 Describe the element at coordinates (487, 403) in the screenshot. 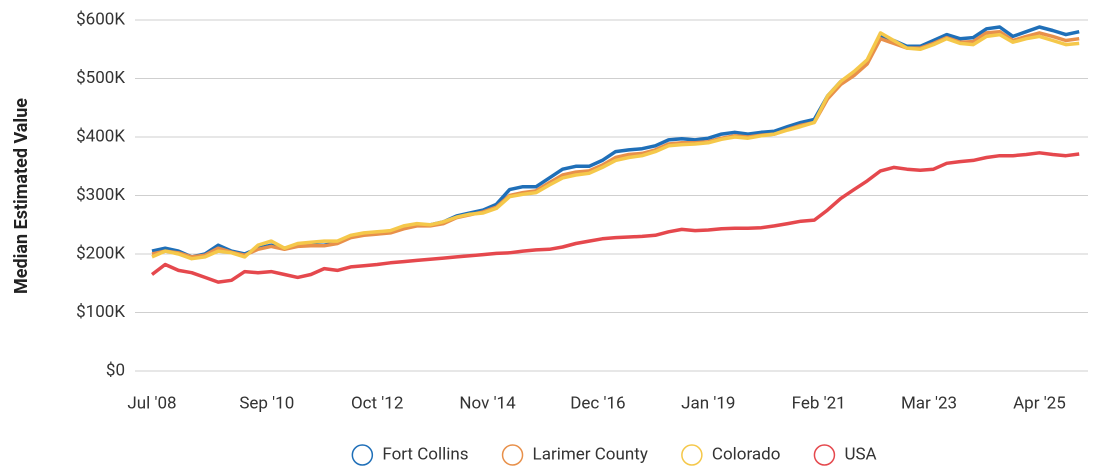

I see `x-tick-label: Nov '14` at that location.